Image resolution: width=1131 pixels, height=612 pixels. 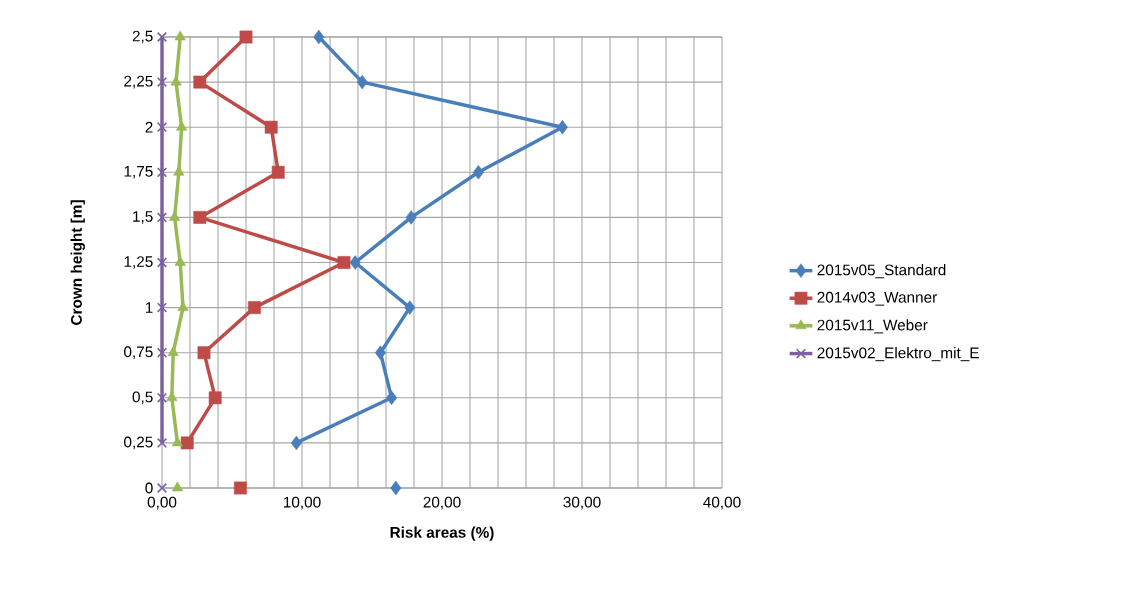 What do you see at coordinates (138, 353) in the screenshot?
I see `y-tick-label: 0,75` at bounding box center [138, 353].